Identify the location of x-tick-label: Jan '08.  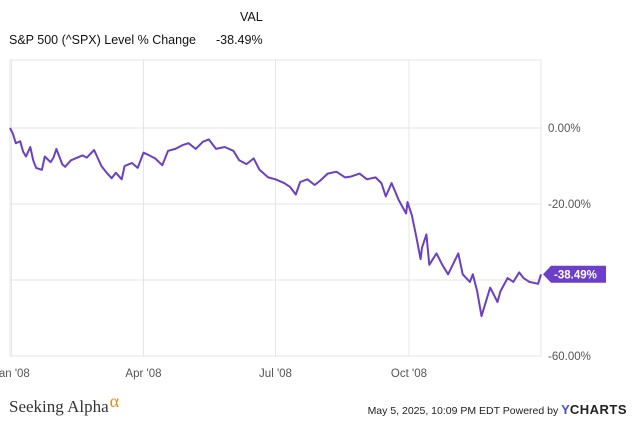
(15, 374).